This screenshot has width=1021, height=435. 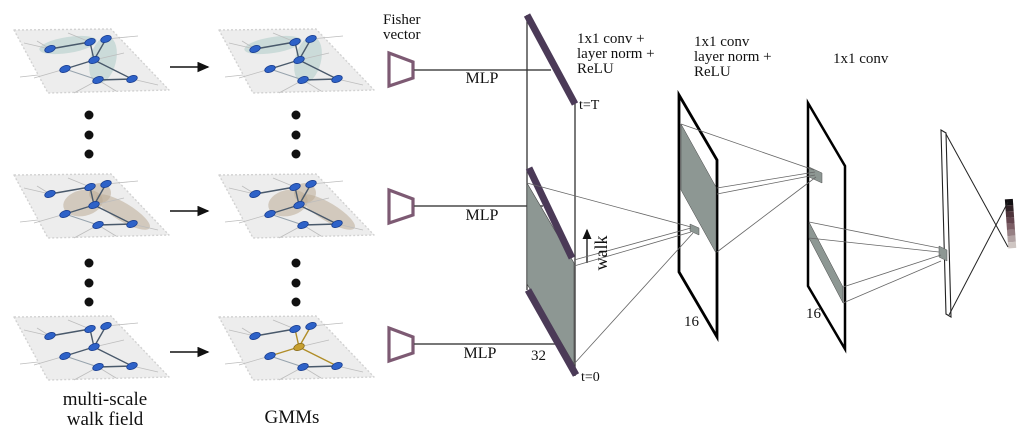 What do you see at coordinates (815, 175) in the screenshot?
I see `conv-plane-2-receptive-quad` at bounding box center [815, 175].